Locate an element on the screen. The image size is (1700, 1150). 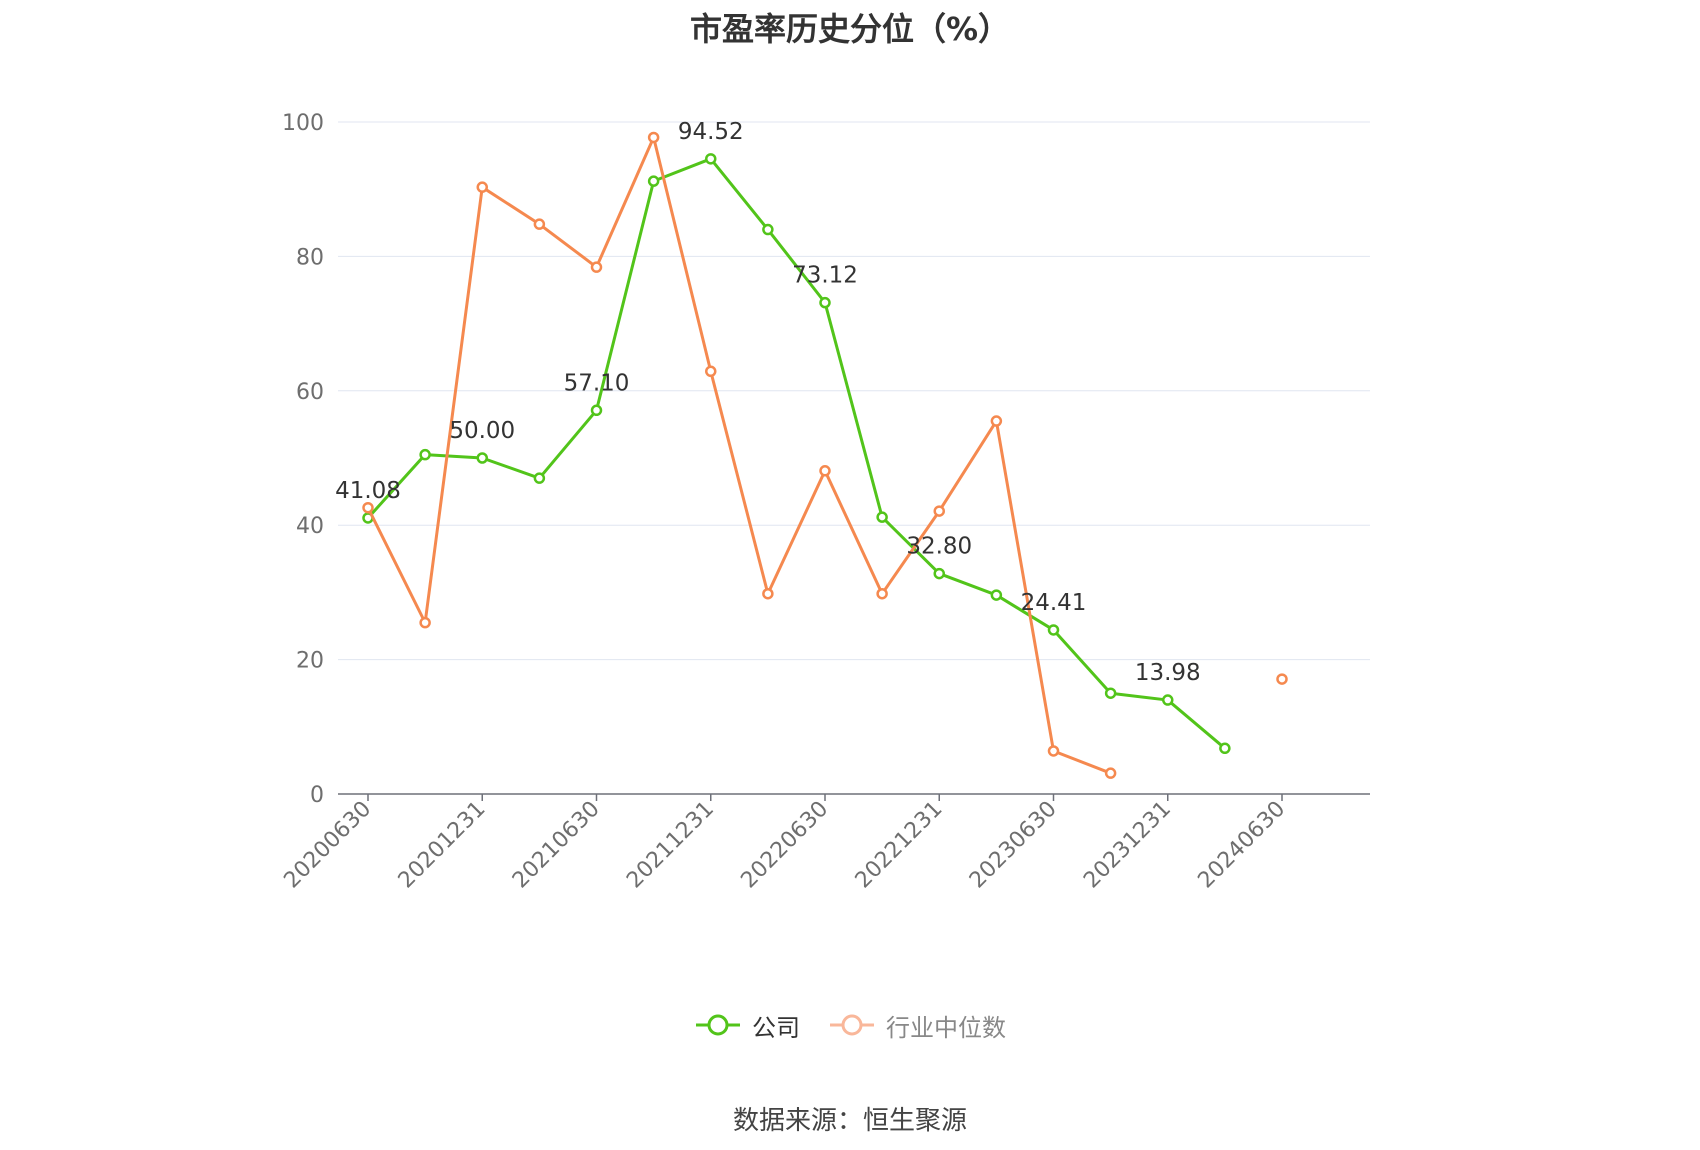
x-tick-label: 20201231 is located at coordinates (442, 845).